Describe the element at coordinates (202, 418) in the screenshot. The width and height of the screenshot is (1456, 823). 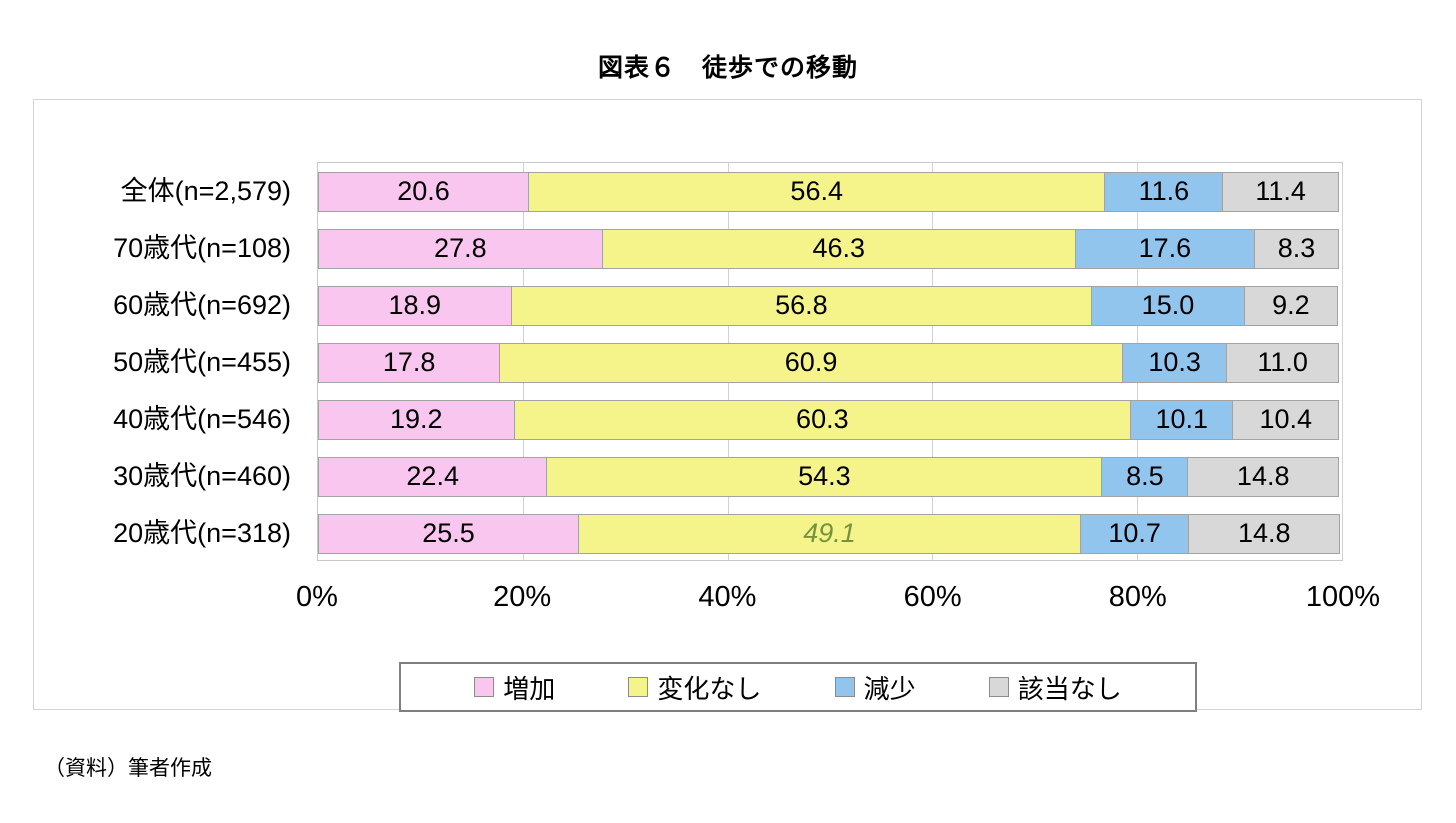
I see `row-label: 40歳代(n=546)` at that location.